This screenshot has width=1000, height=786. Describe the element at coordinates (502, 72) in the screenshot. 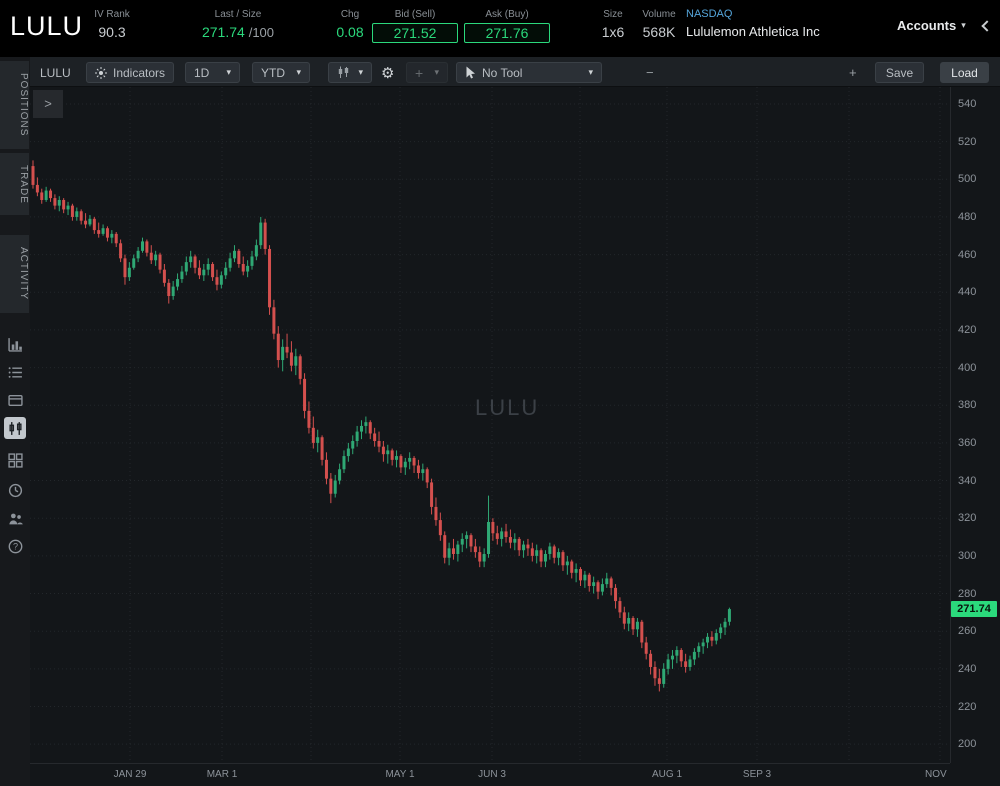

I see `drawing-tool-value: No Tool` at that location.